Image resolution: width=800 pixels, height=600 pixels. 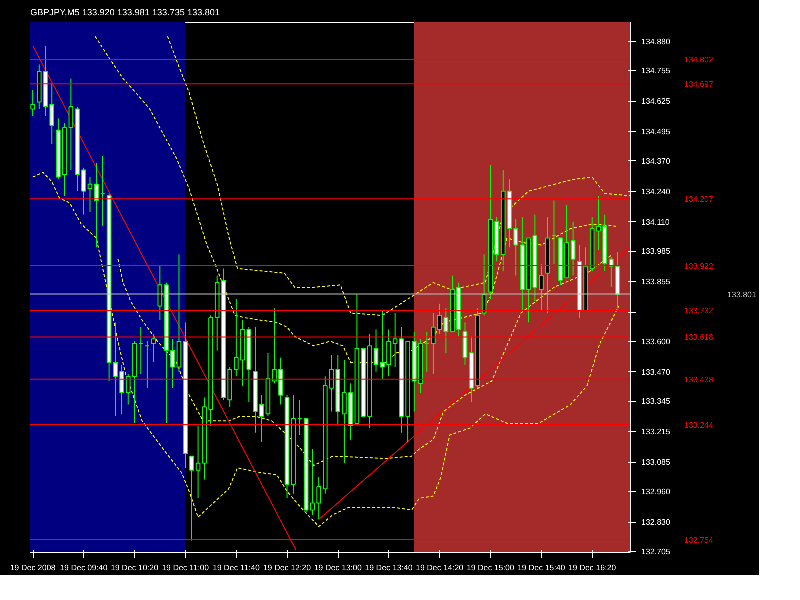 What do you see at coordinates (699, 379) in the screenshot?
I see `ref-line-label: 133.438` at bounding box center [699, 379].